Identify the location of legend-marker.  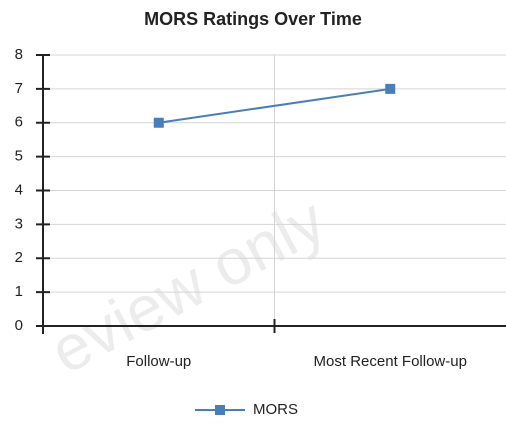
(220, 410).